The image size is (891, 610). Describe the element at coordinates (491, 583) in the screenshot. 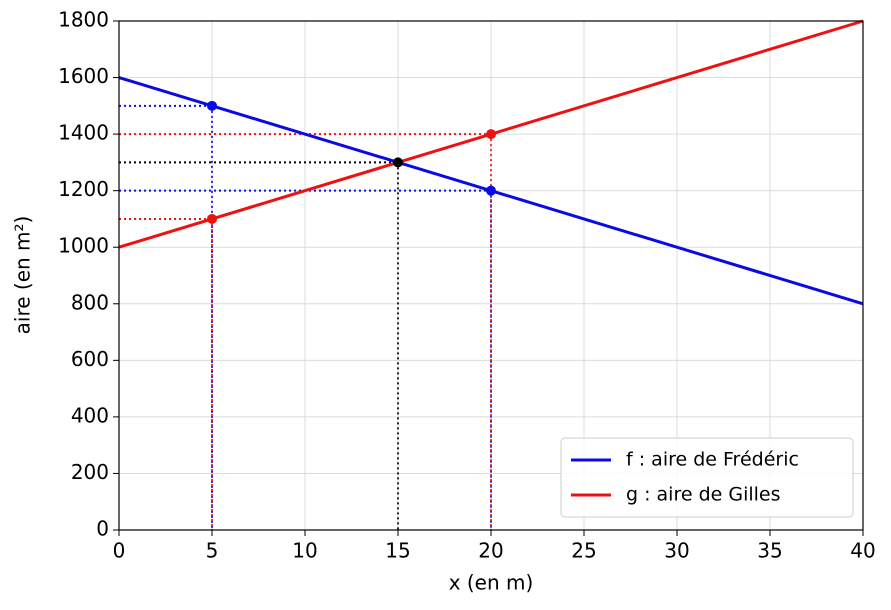

I see `x-axis-label: x (en m)` at that location.